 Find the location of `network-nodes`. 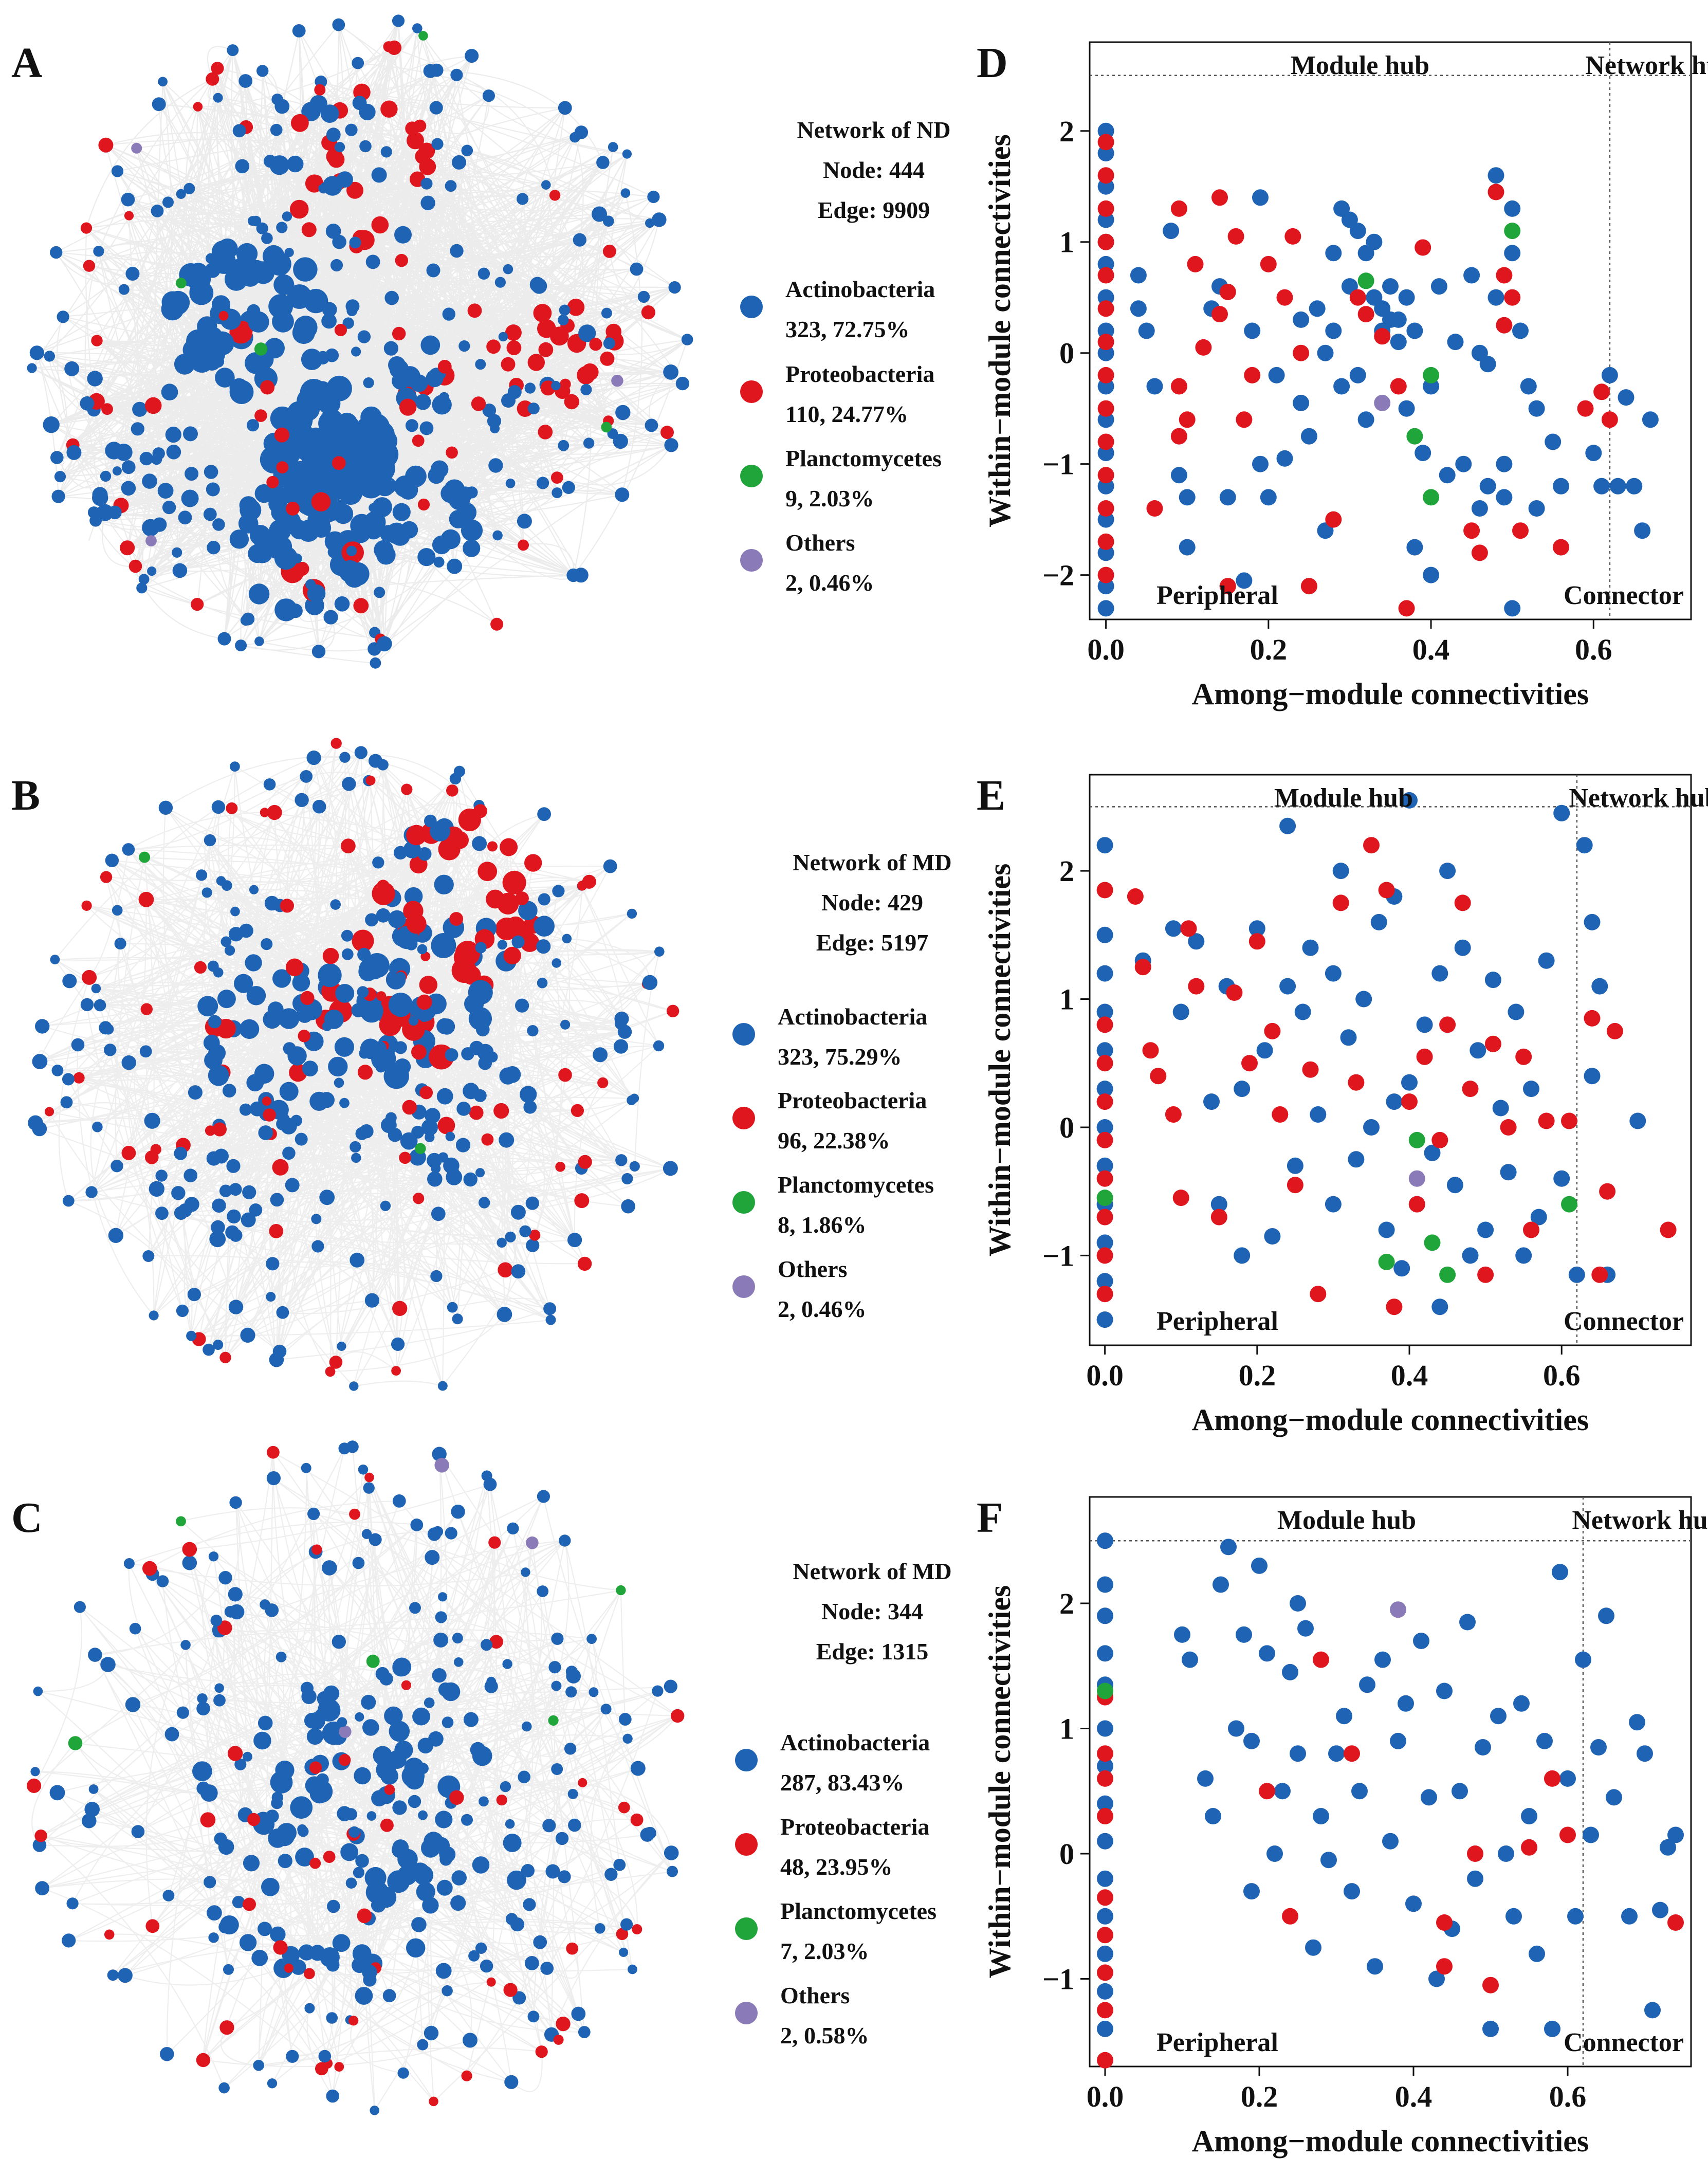

network-nodes is located at coordinates (356, 1777).